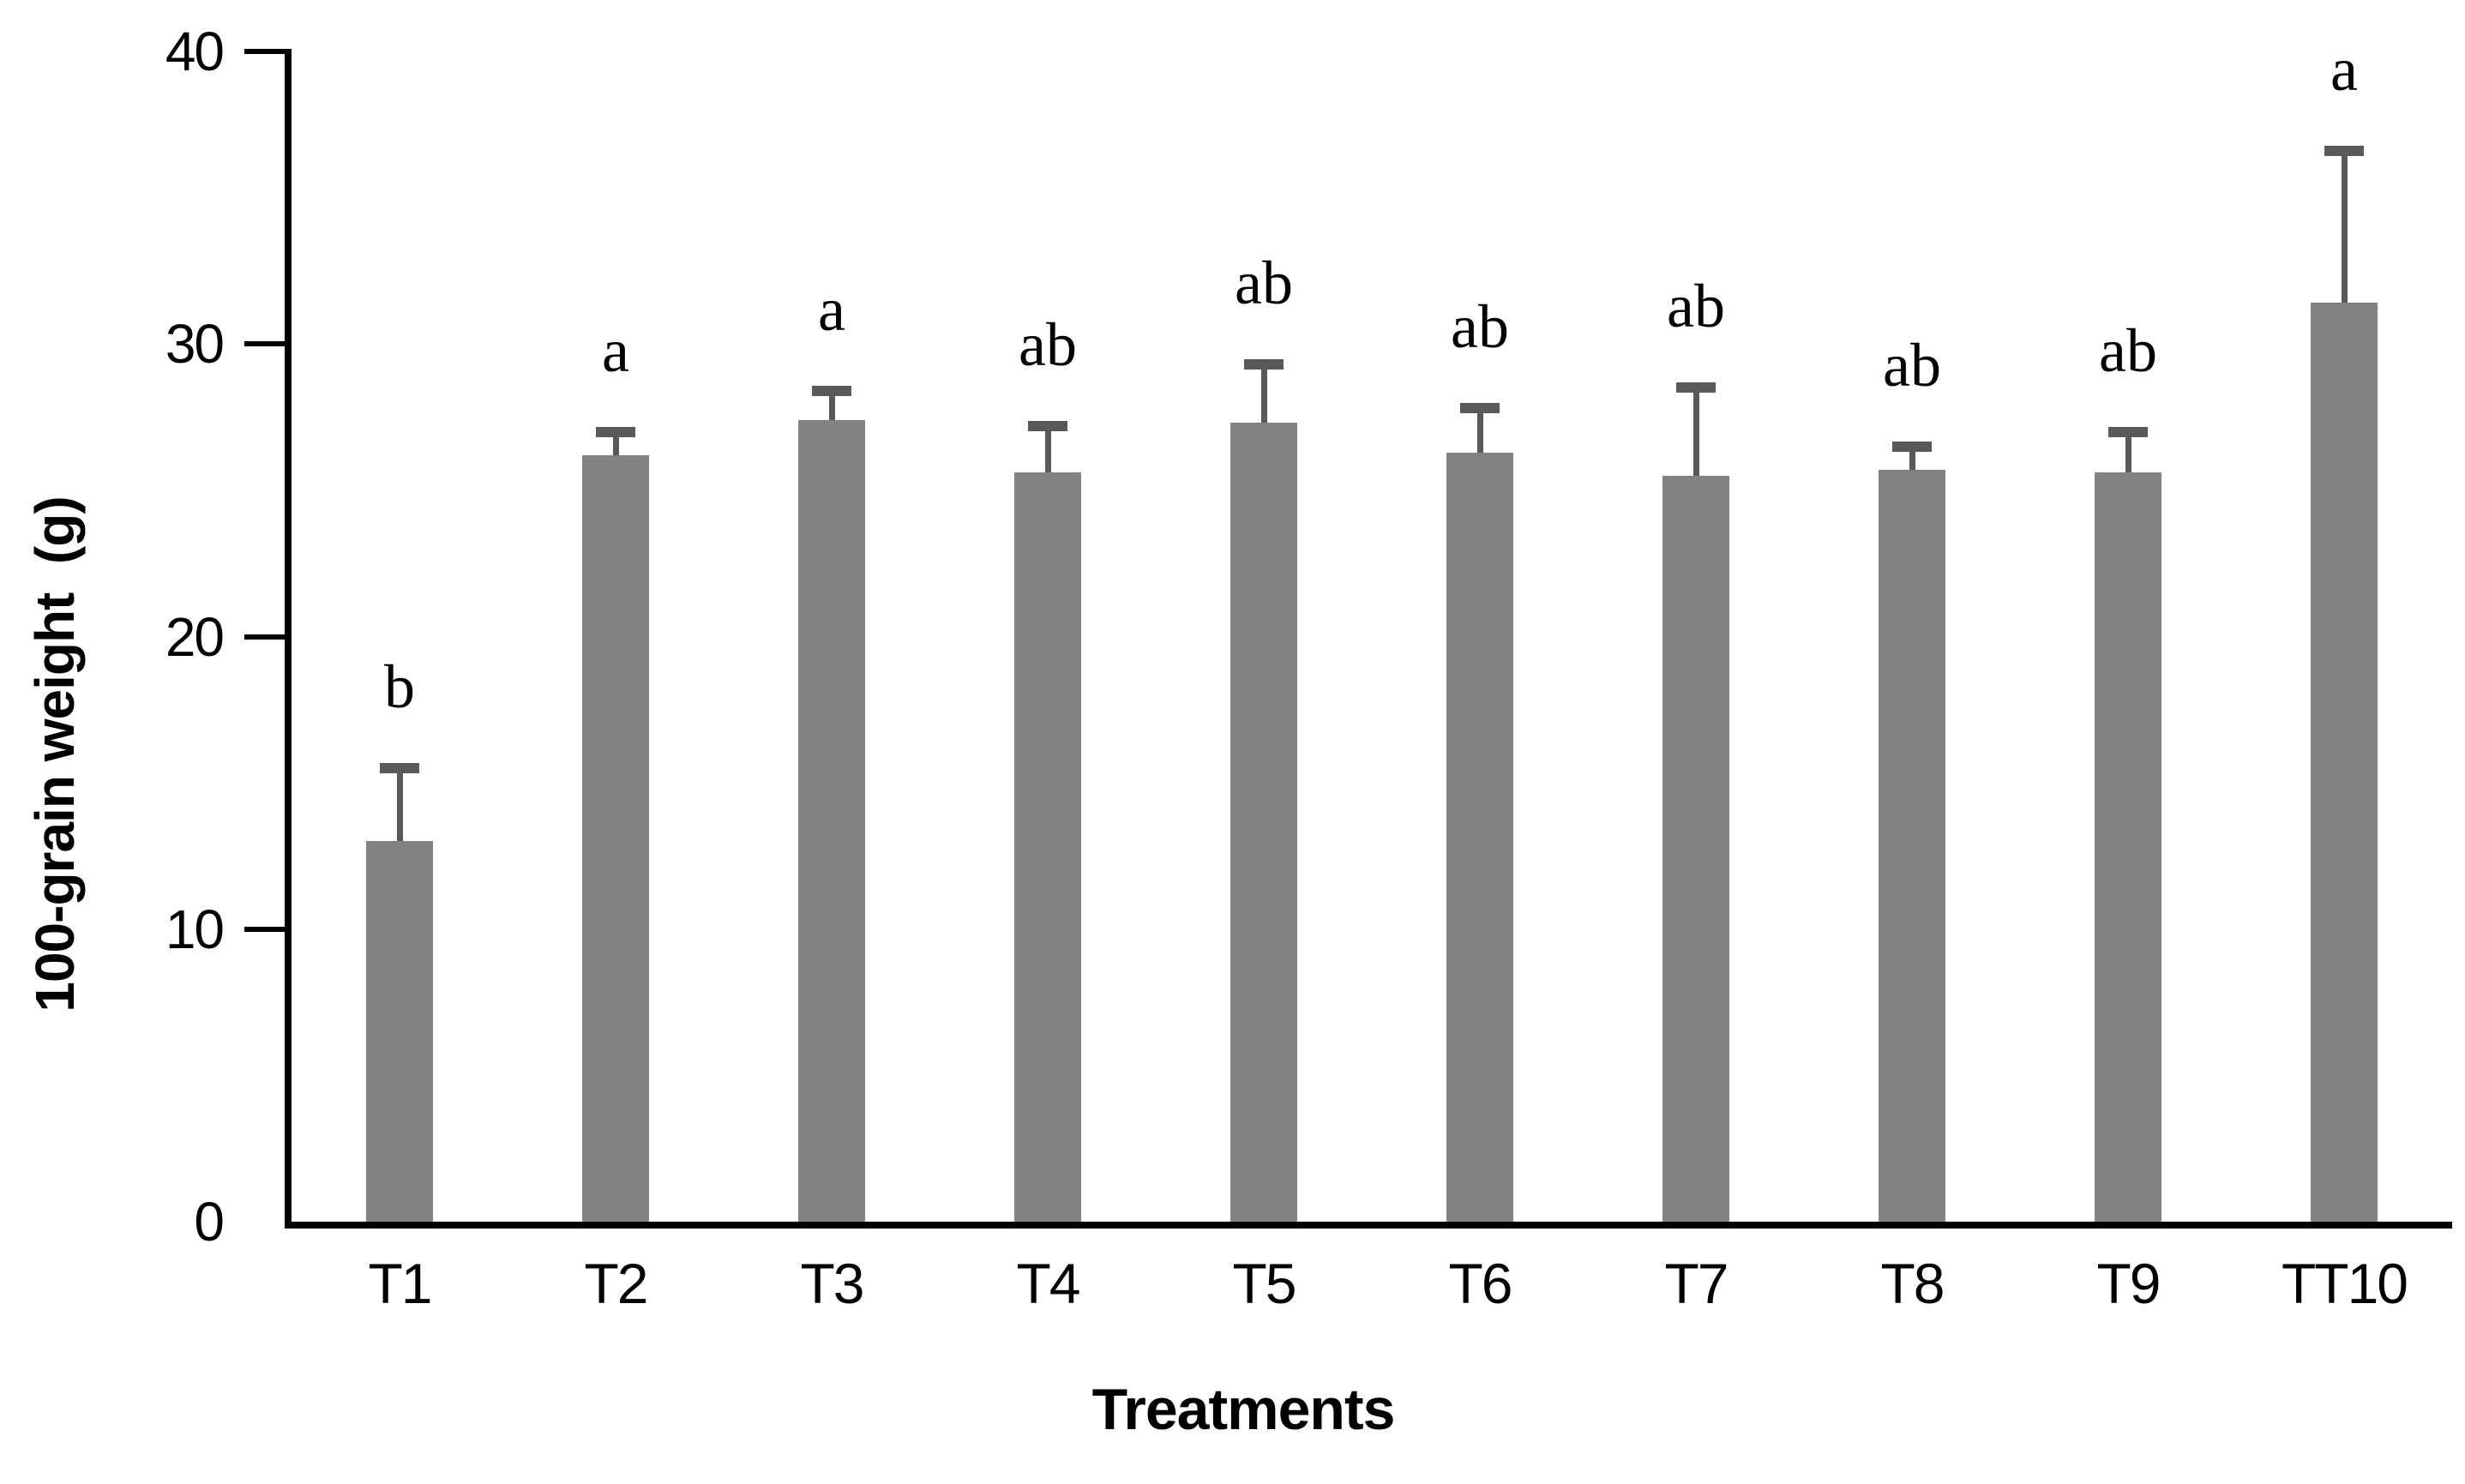  What do you see at coordinates (399, 687) in the screenshot?
I see `significance-letter: b` at bounding box center [399, 687].